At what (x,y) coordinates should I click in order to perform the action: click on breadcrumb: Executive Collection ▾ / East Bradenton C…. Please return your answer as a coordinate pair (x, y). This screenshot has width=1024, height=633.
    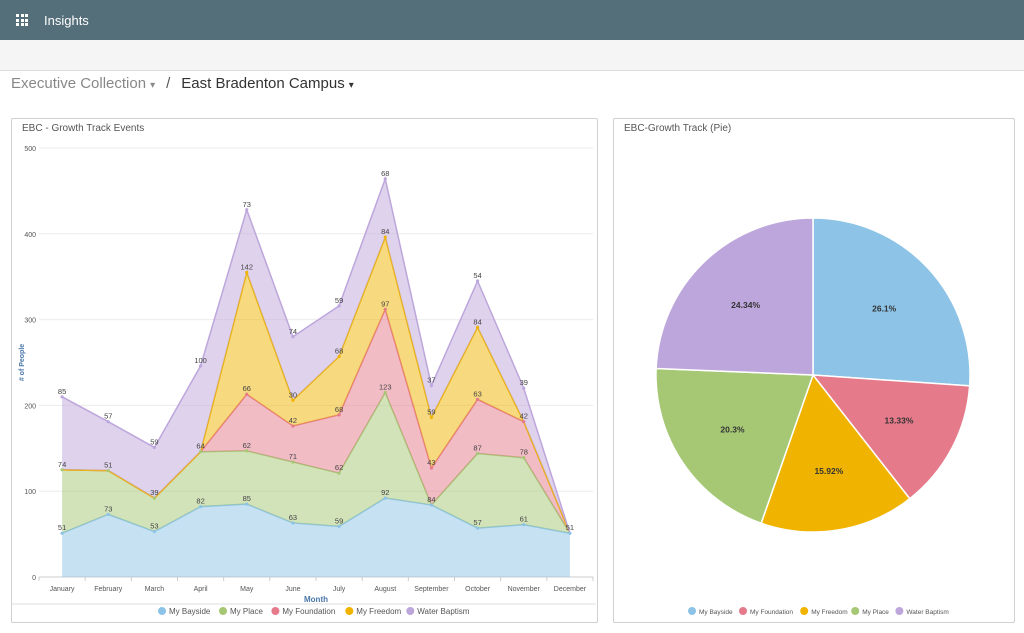
    Looking at the image, I should click on (182, 83).